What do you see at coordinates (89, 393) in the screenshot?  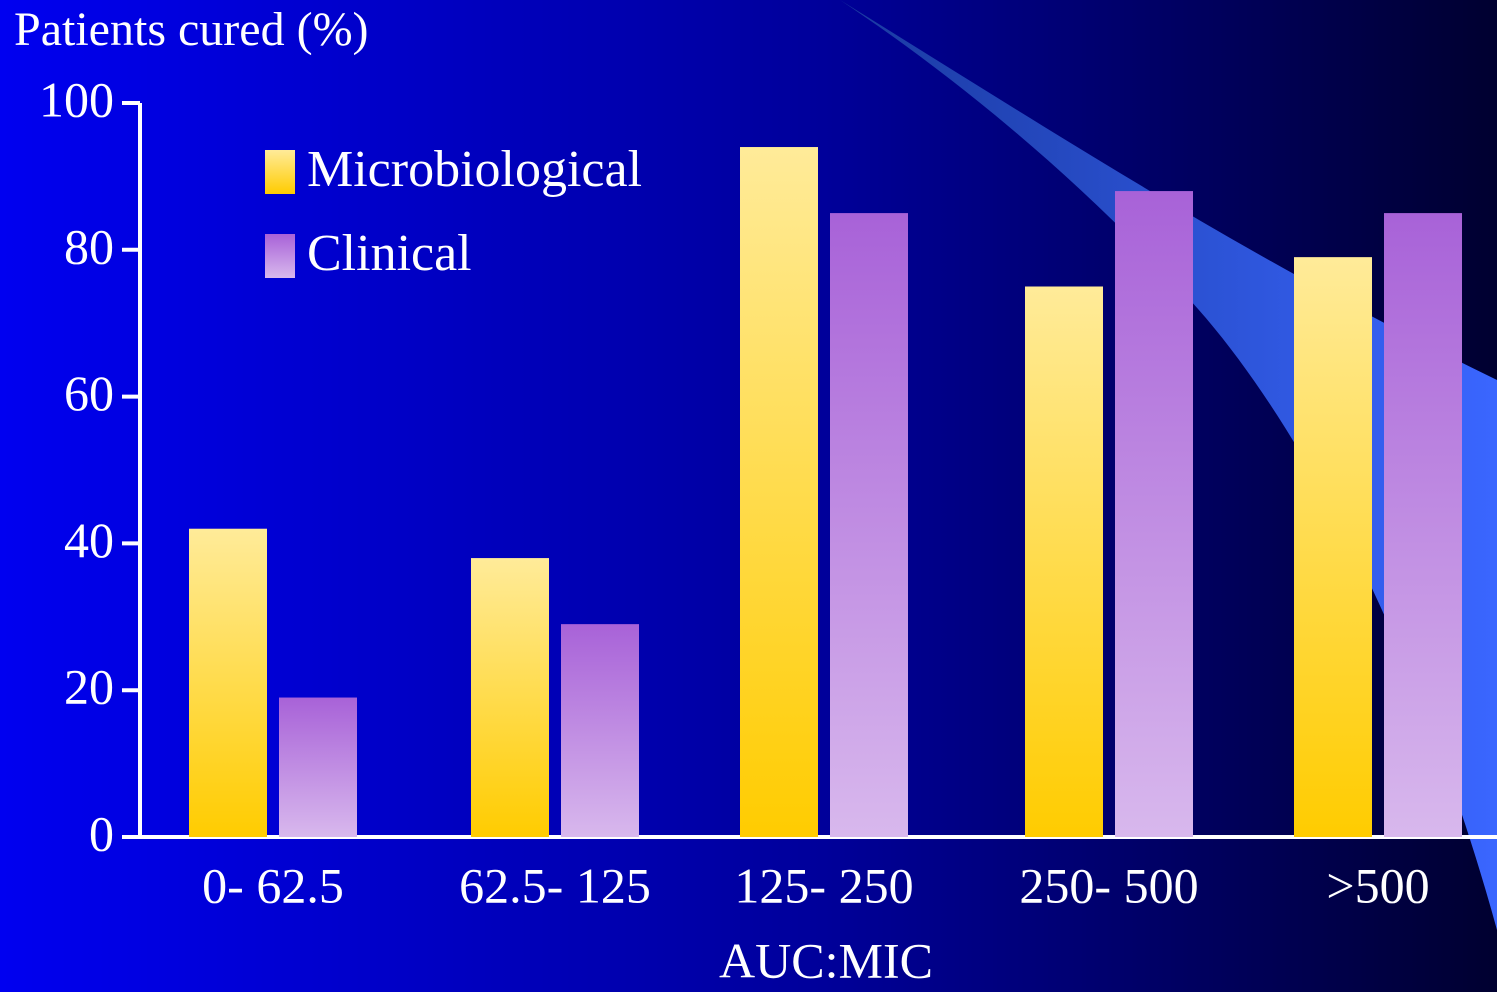 I see `y-tick-label: 60` at bounding box center [89, 393].